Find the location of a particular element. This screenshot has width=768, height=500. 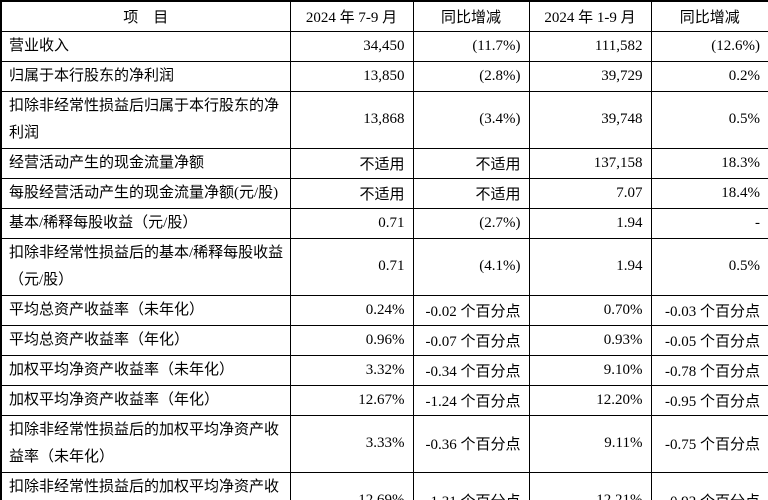

cell-value: -0.75 个百分点 is located at coordinates (709, 443).